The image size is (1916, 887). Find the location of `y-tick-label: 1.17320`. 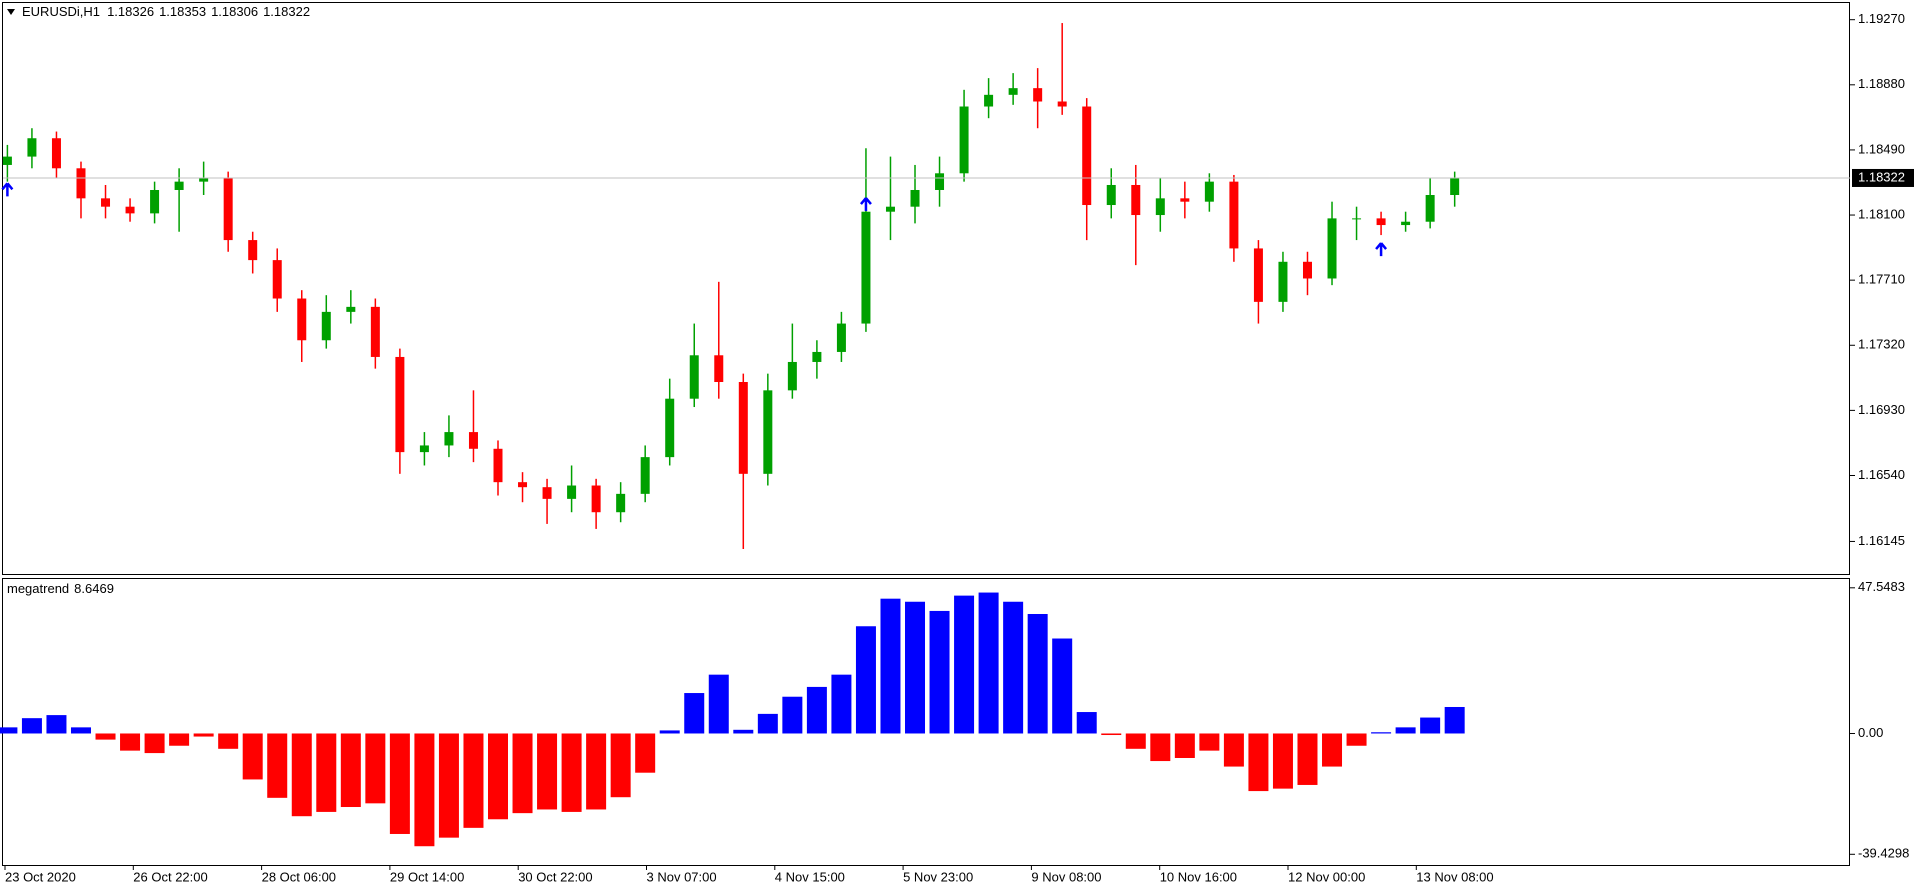

y-tick-label: 1.17320 is located at coordinates (1881, 344).